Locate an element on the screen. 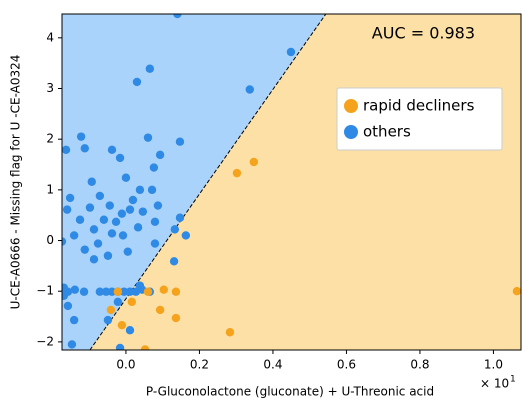  x-tick-label: 0.6 is located at coordinates (346, 365).